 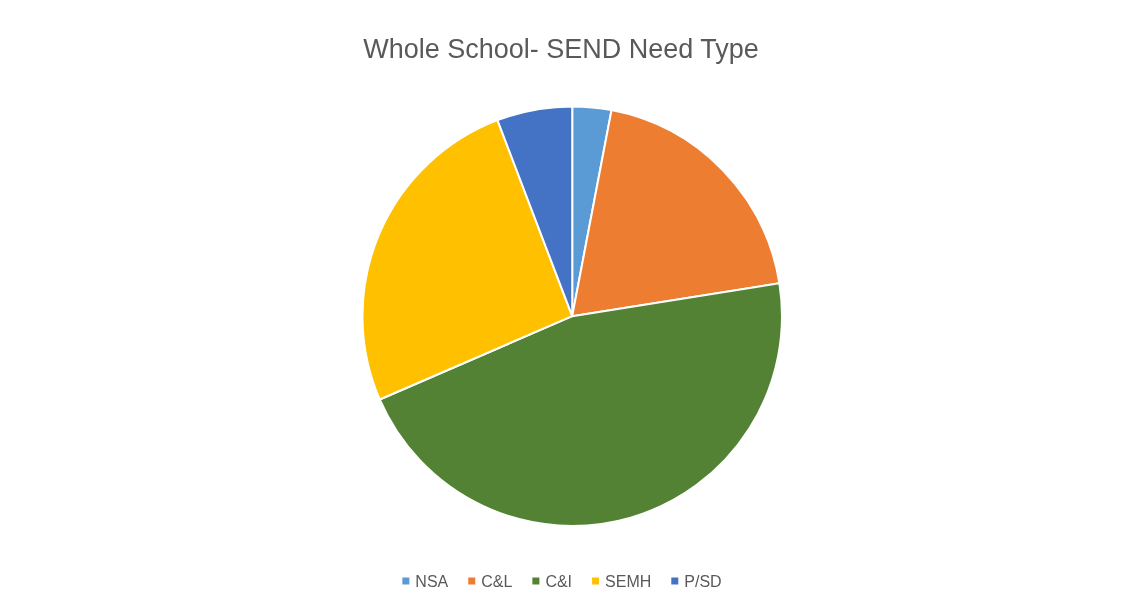 I want to click on chart-title: Whole School- SEND Need Type, so click(x=561, y=48).